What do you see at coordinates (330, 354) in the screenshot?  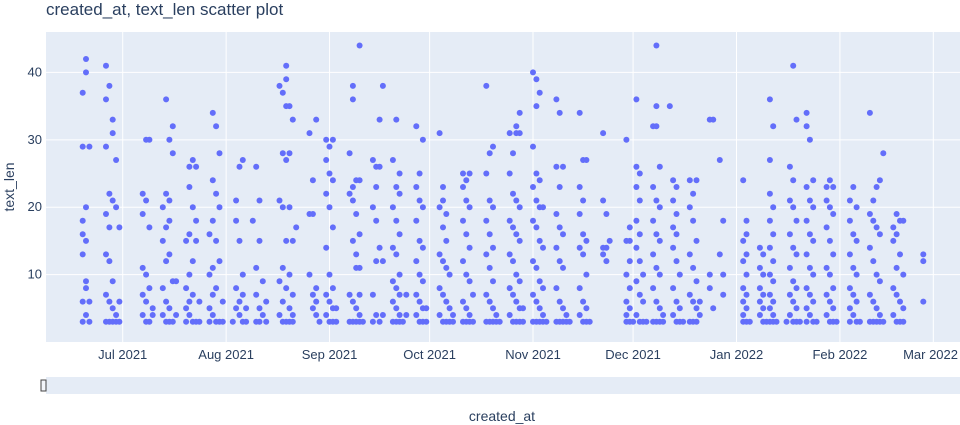 I see `x-tick-label: Sep 2021` at bounding box center [330, 354].